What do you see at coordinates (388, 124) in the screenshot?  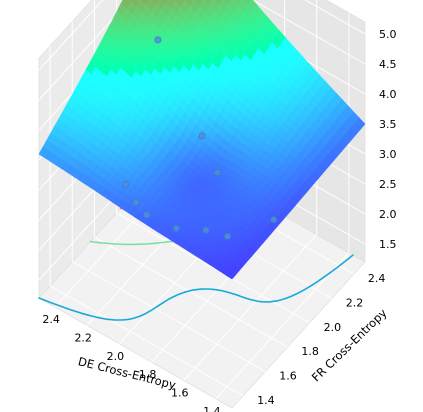 I see `z-tick-label: 3.5` at bounding box center [388, 124].